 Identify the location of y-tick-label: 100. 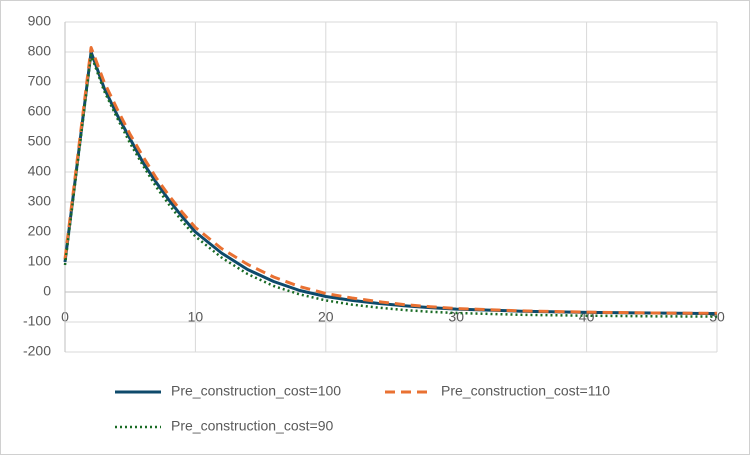
(40, 261).